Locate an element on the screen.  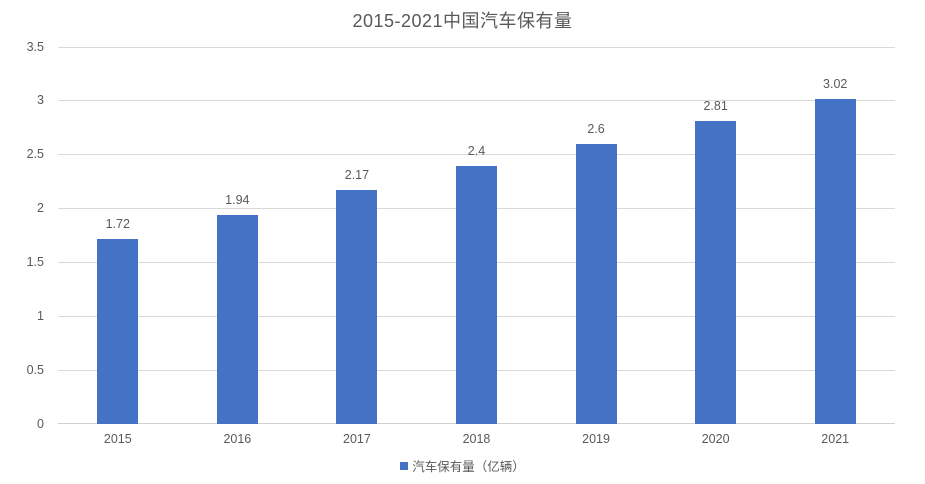
bar-2016 is located at coordinates (237, 319).